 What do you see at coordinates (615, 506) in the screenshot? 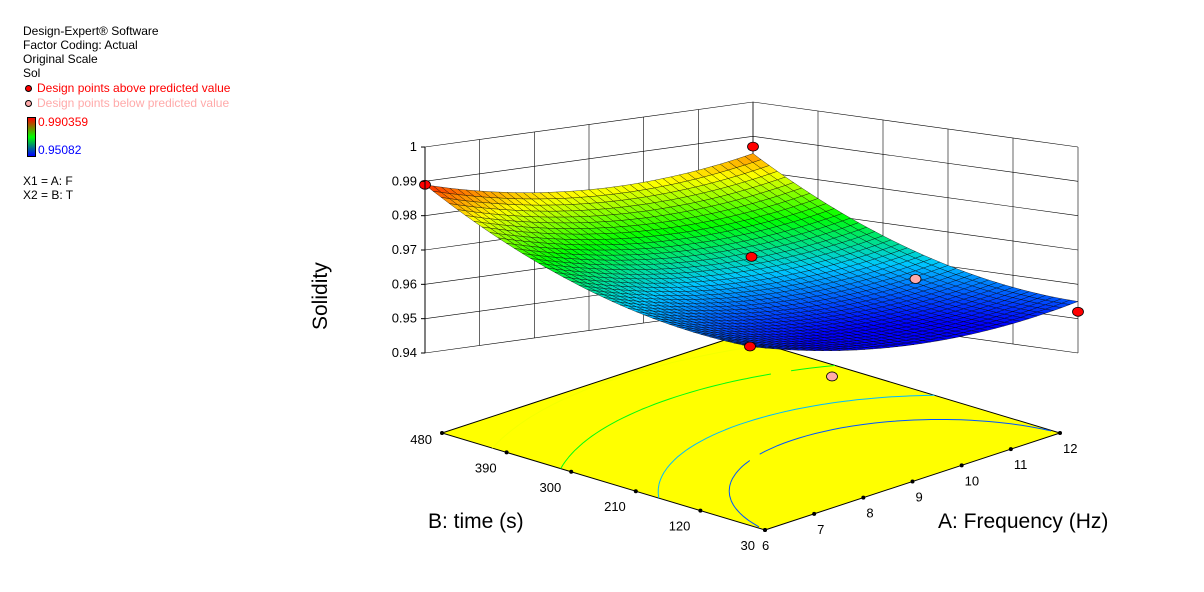
I see `y-tick-label: 210` at bounding box center [615, 506].